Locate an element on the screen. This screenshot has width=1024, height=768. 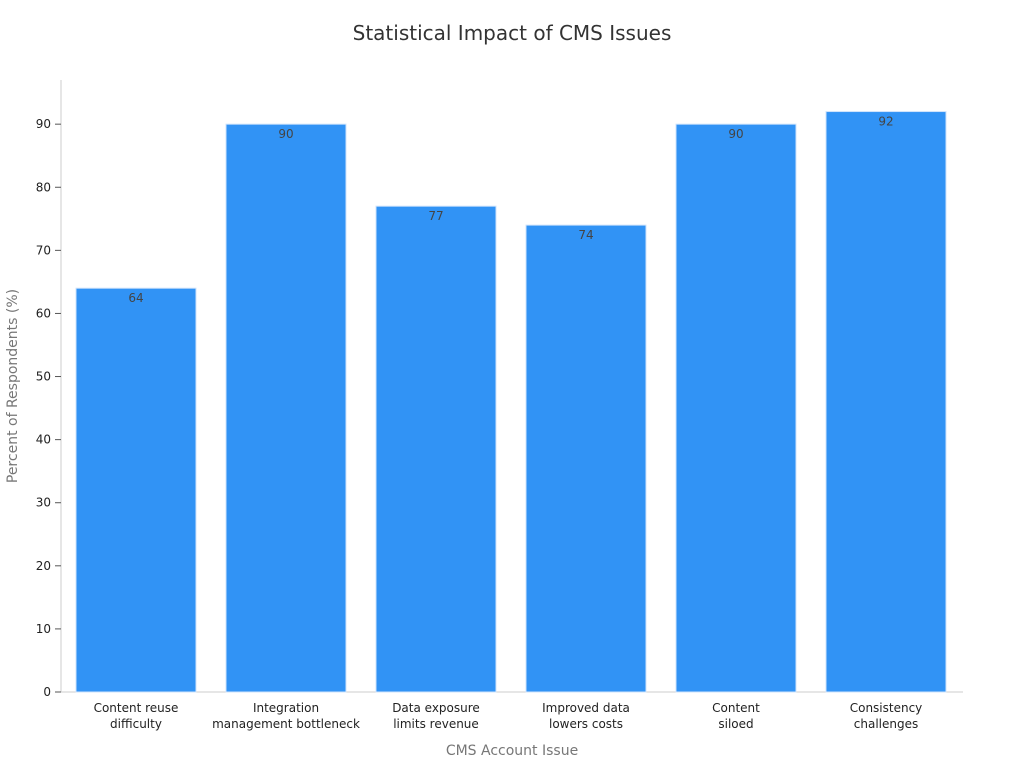
x-category-label: Improved data lowers costs is located at coordinates (586, 716).